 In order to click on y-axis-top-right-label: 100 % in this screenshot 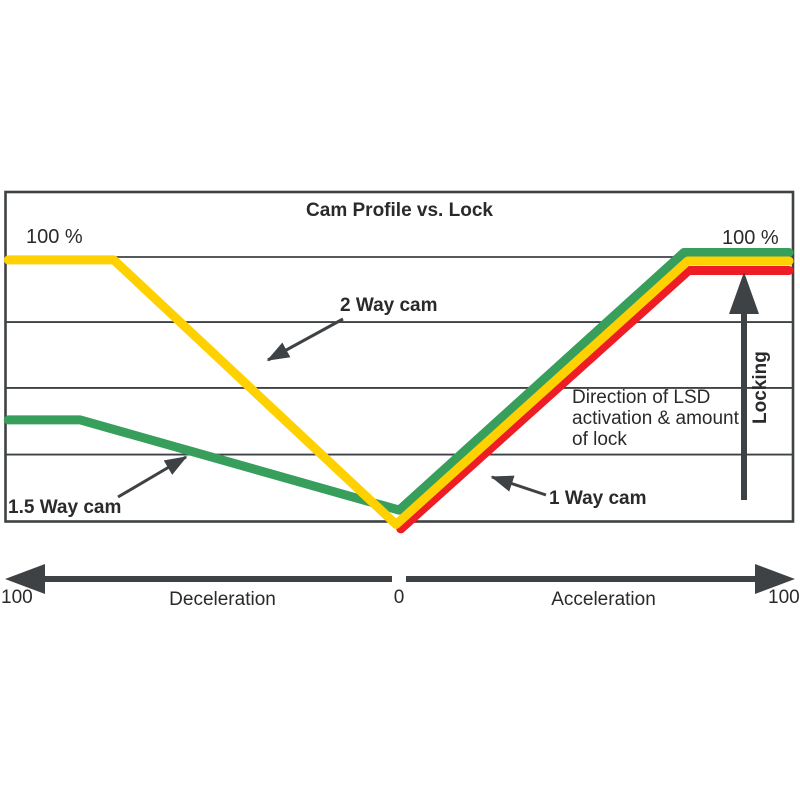, I will do `click(750, 238)`.